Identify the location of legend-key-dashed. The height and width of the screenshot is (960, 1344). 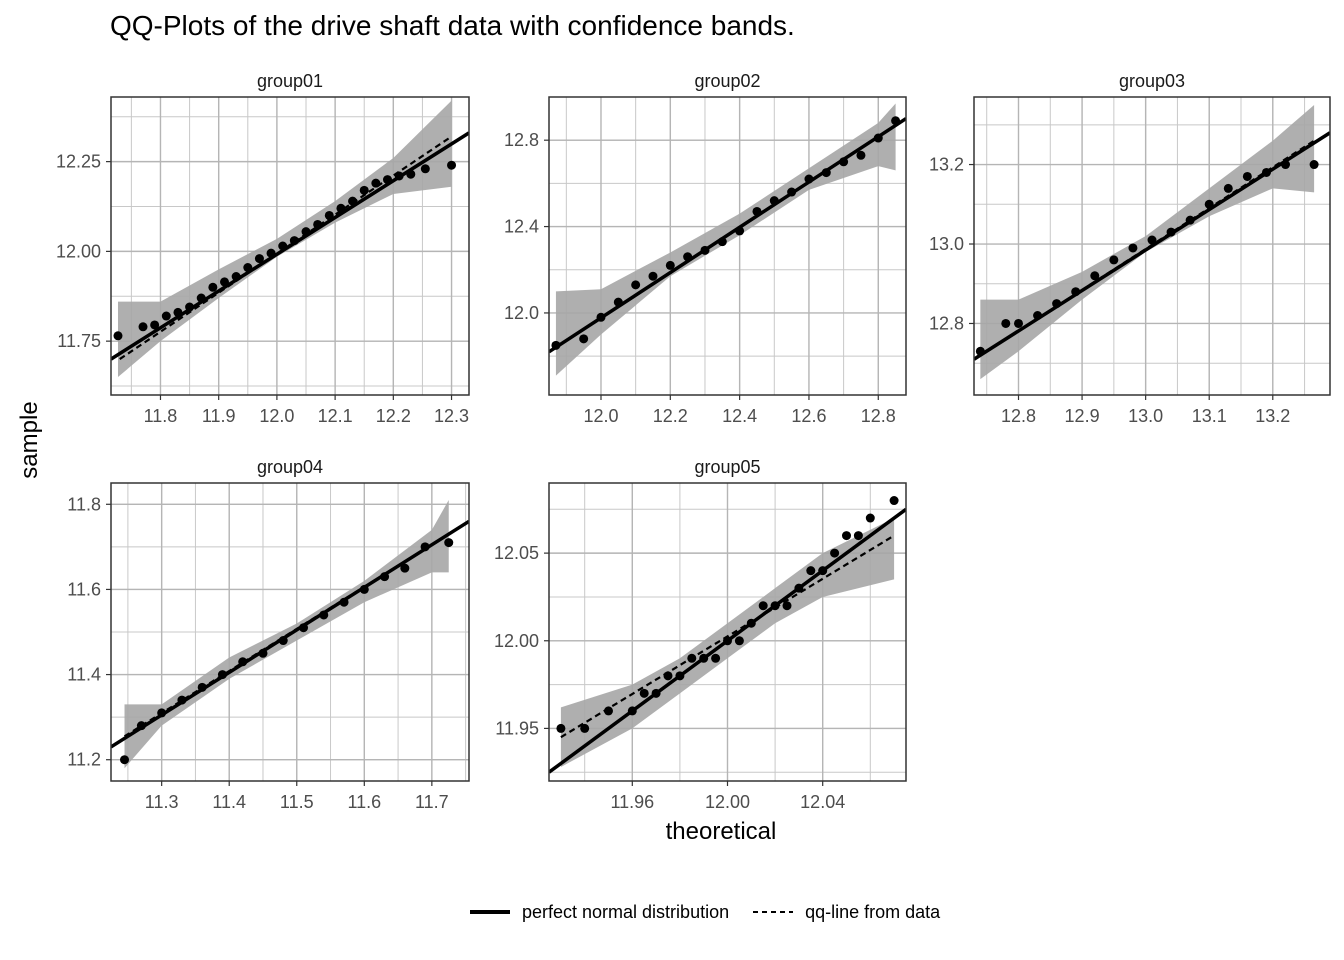
(773, 912).